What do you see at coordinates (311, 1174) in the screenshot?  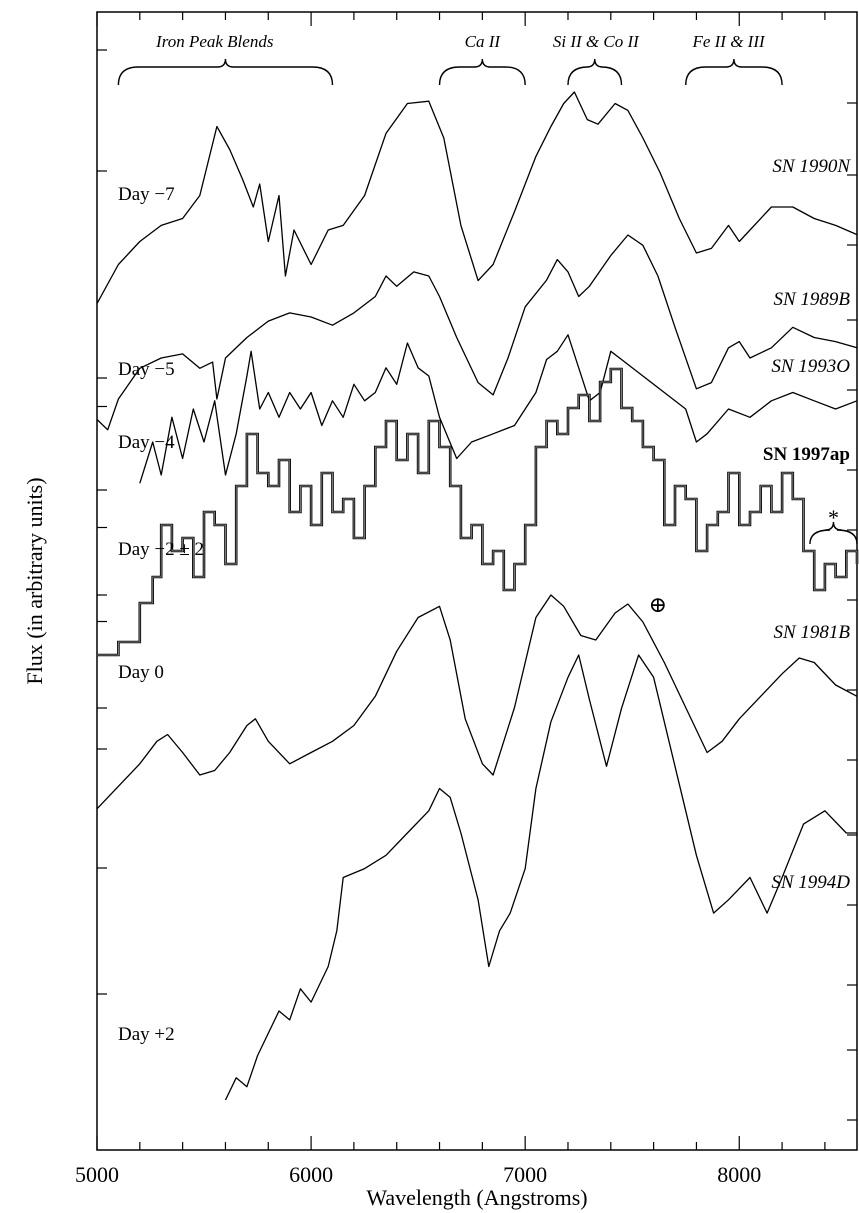 I see `x-tick-label: 6000` at bounding box center [311, 1174].